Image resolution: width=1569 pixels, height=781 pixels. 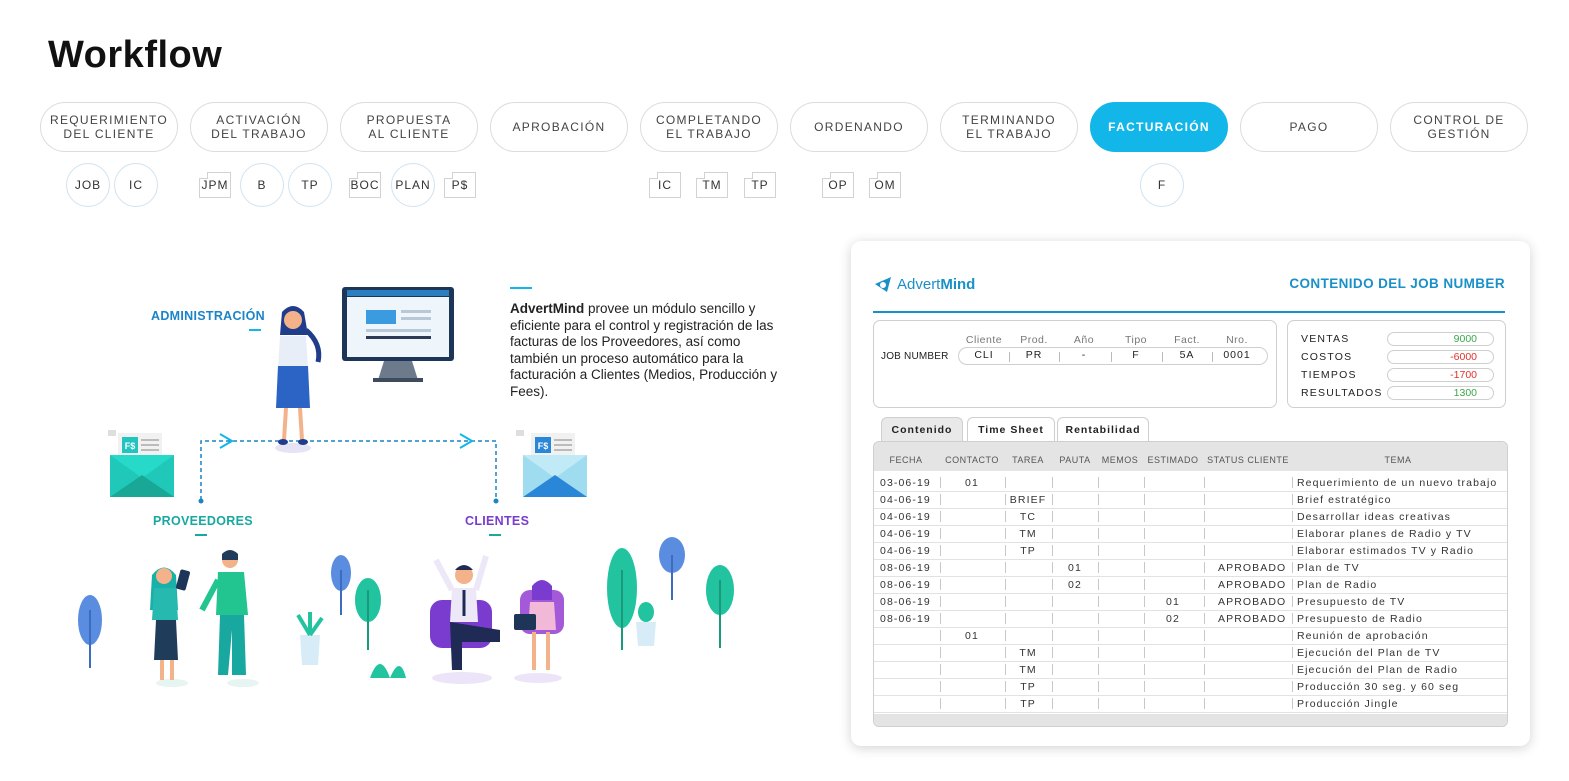 I want to click on chip-om-12: OM, so click(x=885, y=185).